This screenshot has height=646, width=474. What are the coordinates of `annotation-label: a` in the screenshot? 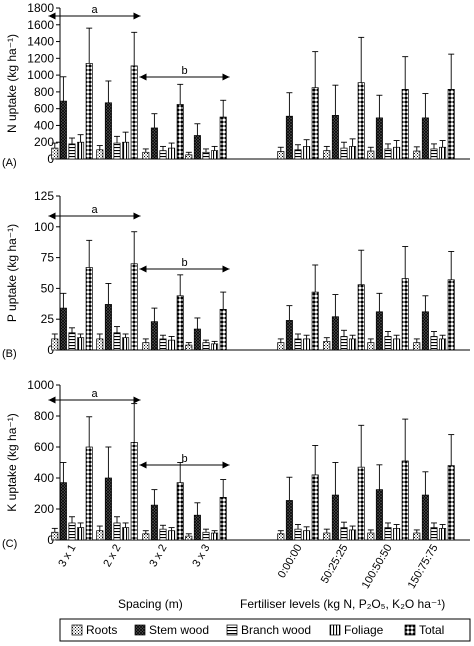 It's located at (94, 210).